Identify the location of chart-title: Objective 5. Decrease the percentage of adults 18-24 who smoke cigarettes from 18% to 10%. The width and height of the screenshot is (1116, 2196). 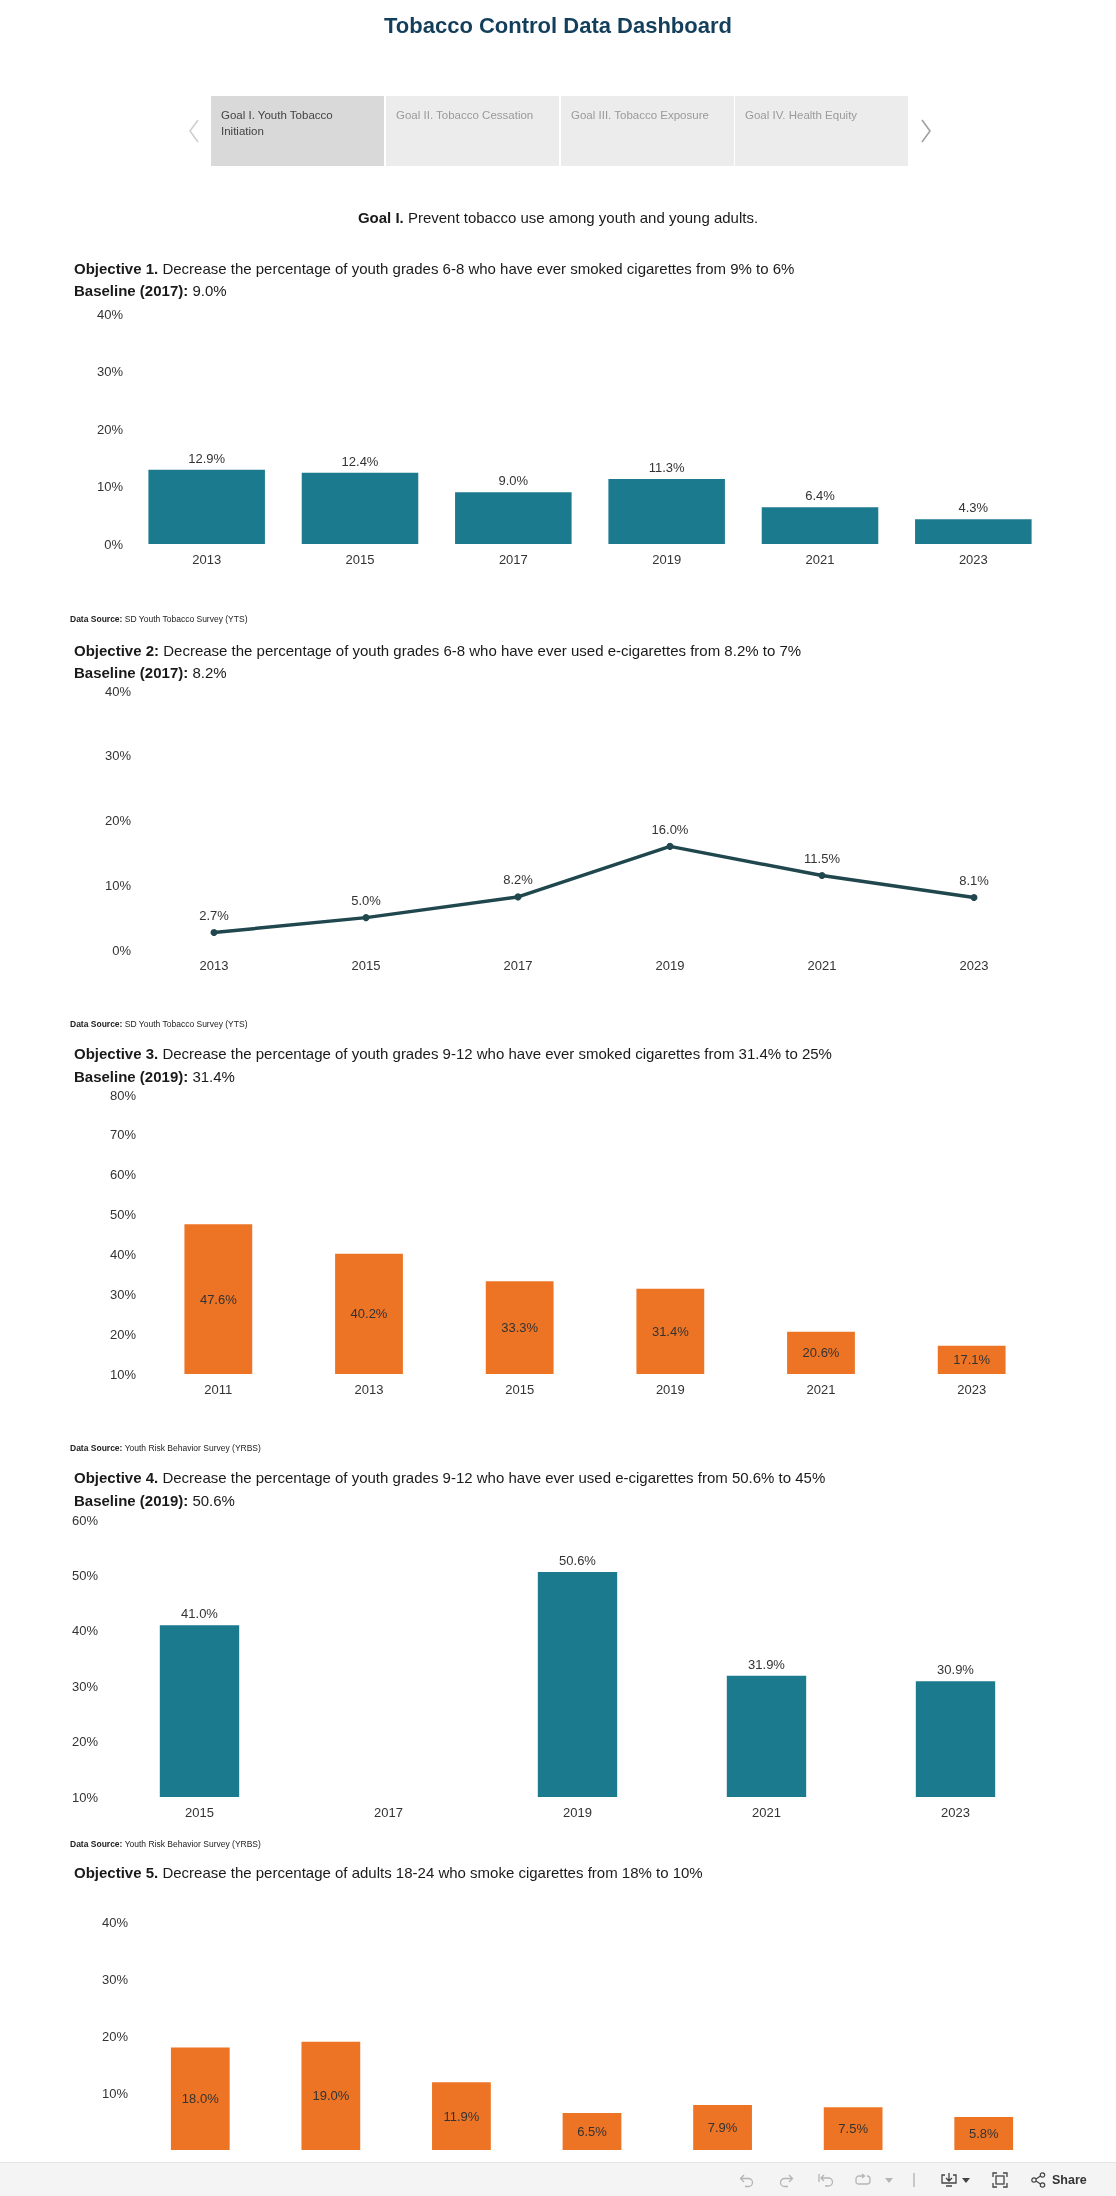
(388, 1873).